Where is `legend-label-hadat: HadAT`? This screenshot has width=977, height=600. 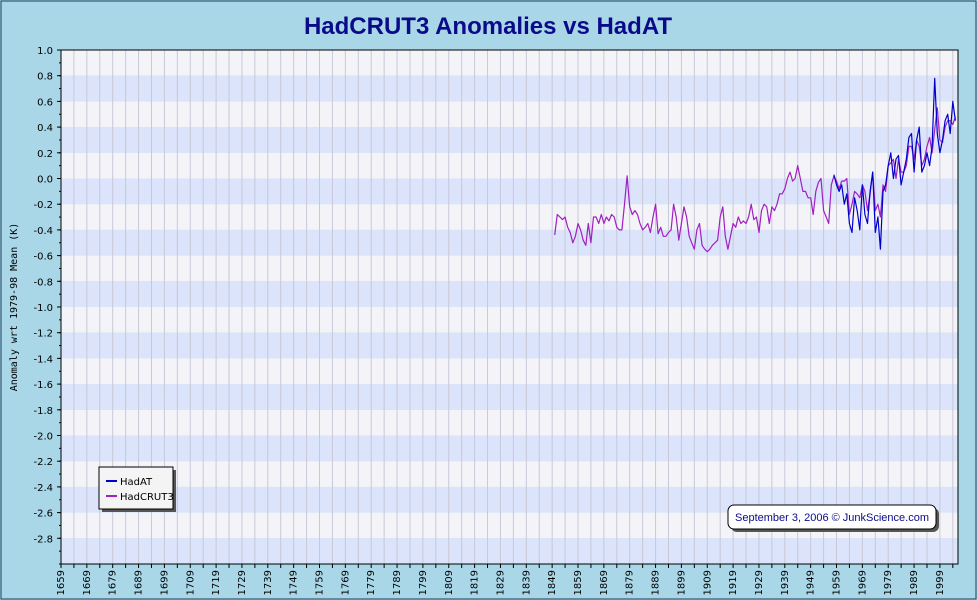
legend-label-hadat: HadAT is located at coordinates (136, 482).